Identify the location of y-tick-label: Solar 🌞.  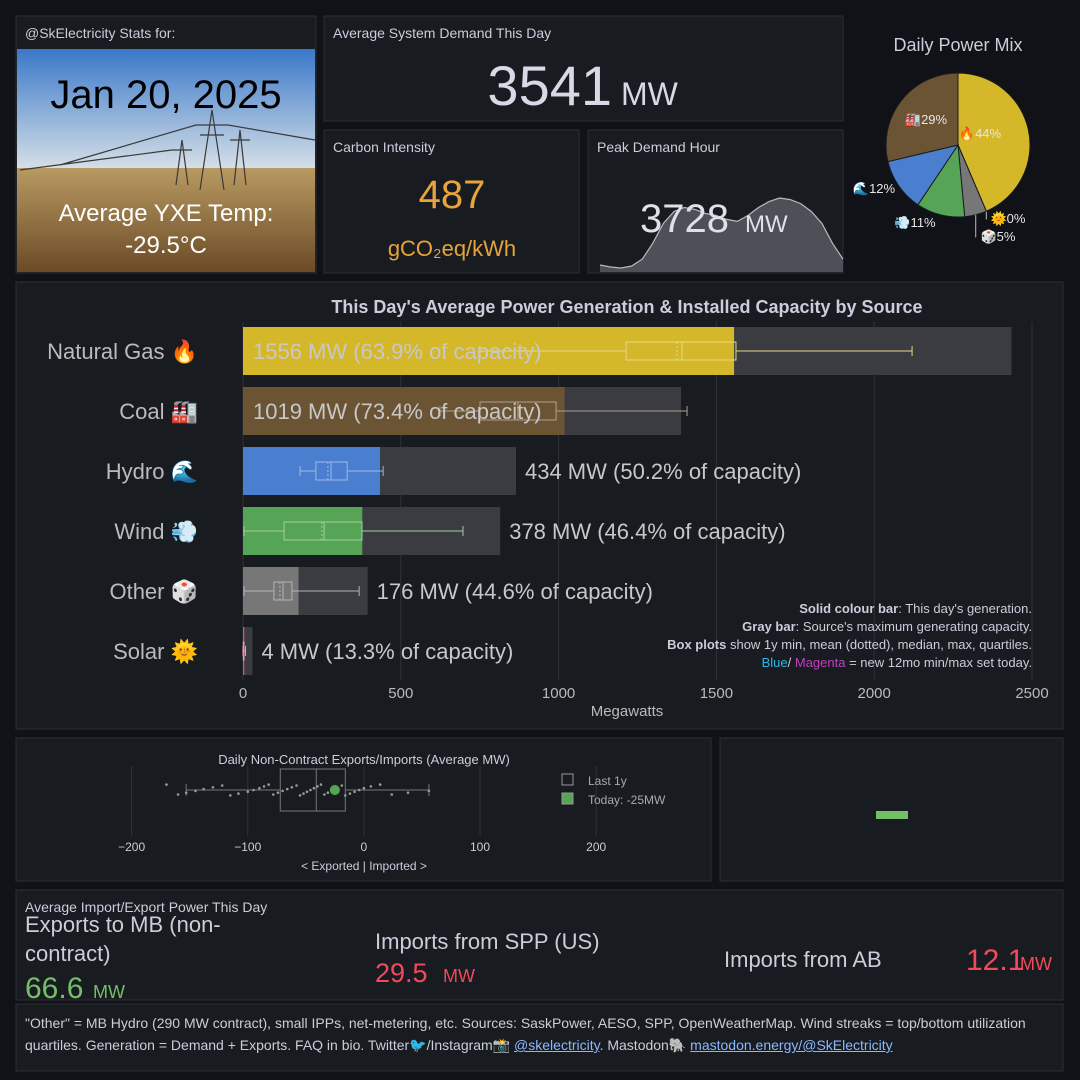
(155, 651).